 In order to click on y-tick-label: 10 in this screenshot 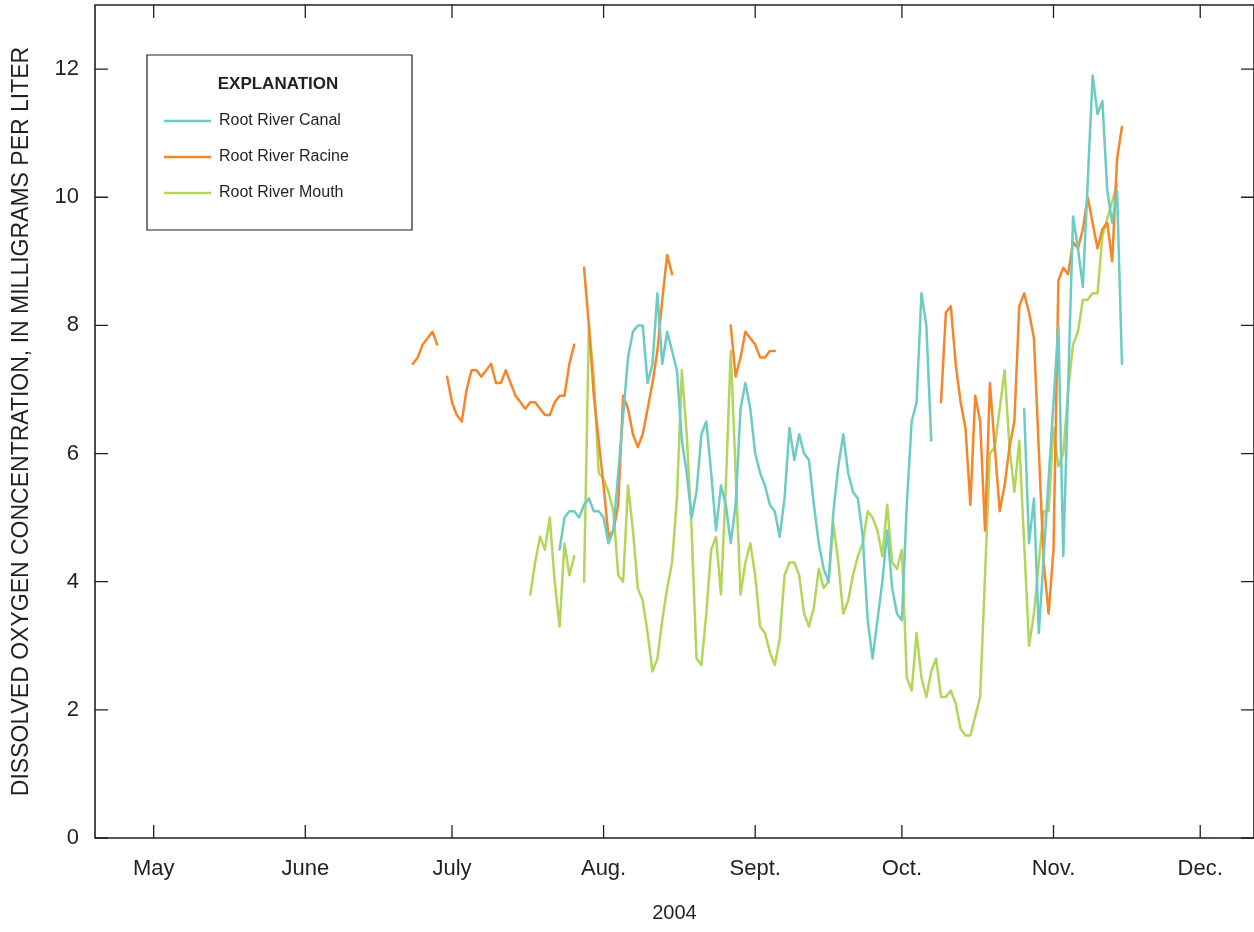, I will do `click(66, 196)`.